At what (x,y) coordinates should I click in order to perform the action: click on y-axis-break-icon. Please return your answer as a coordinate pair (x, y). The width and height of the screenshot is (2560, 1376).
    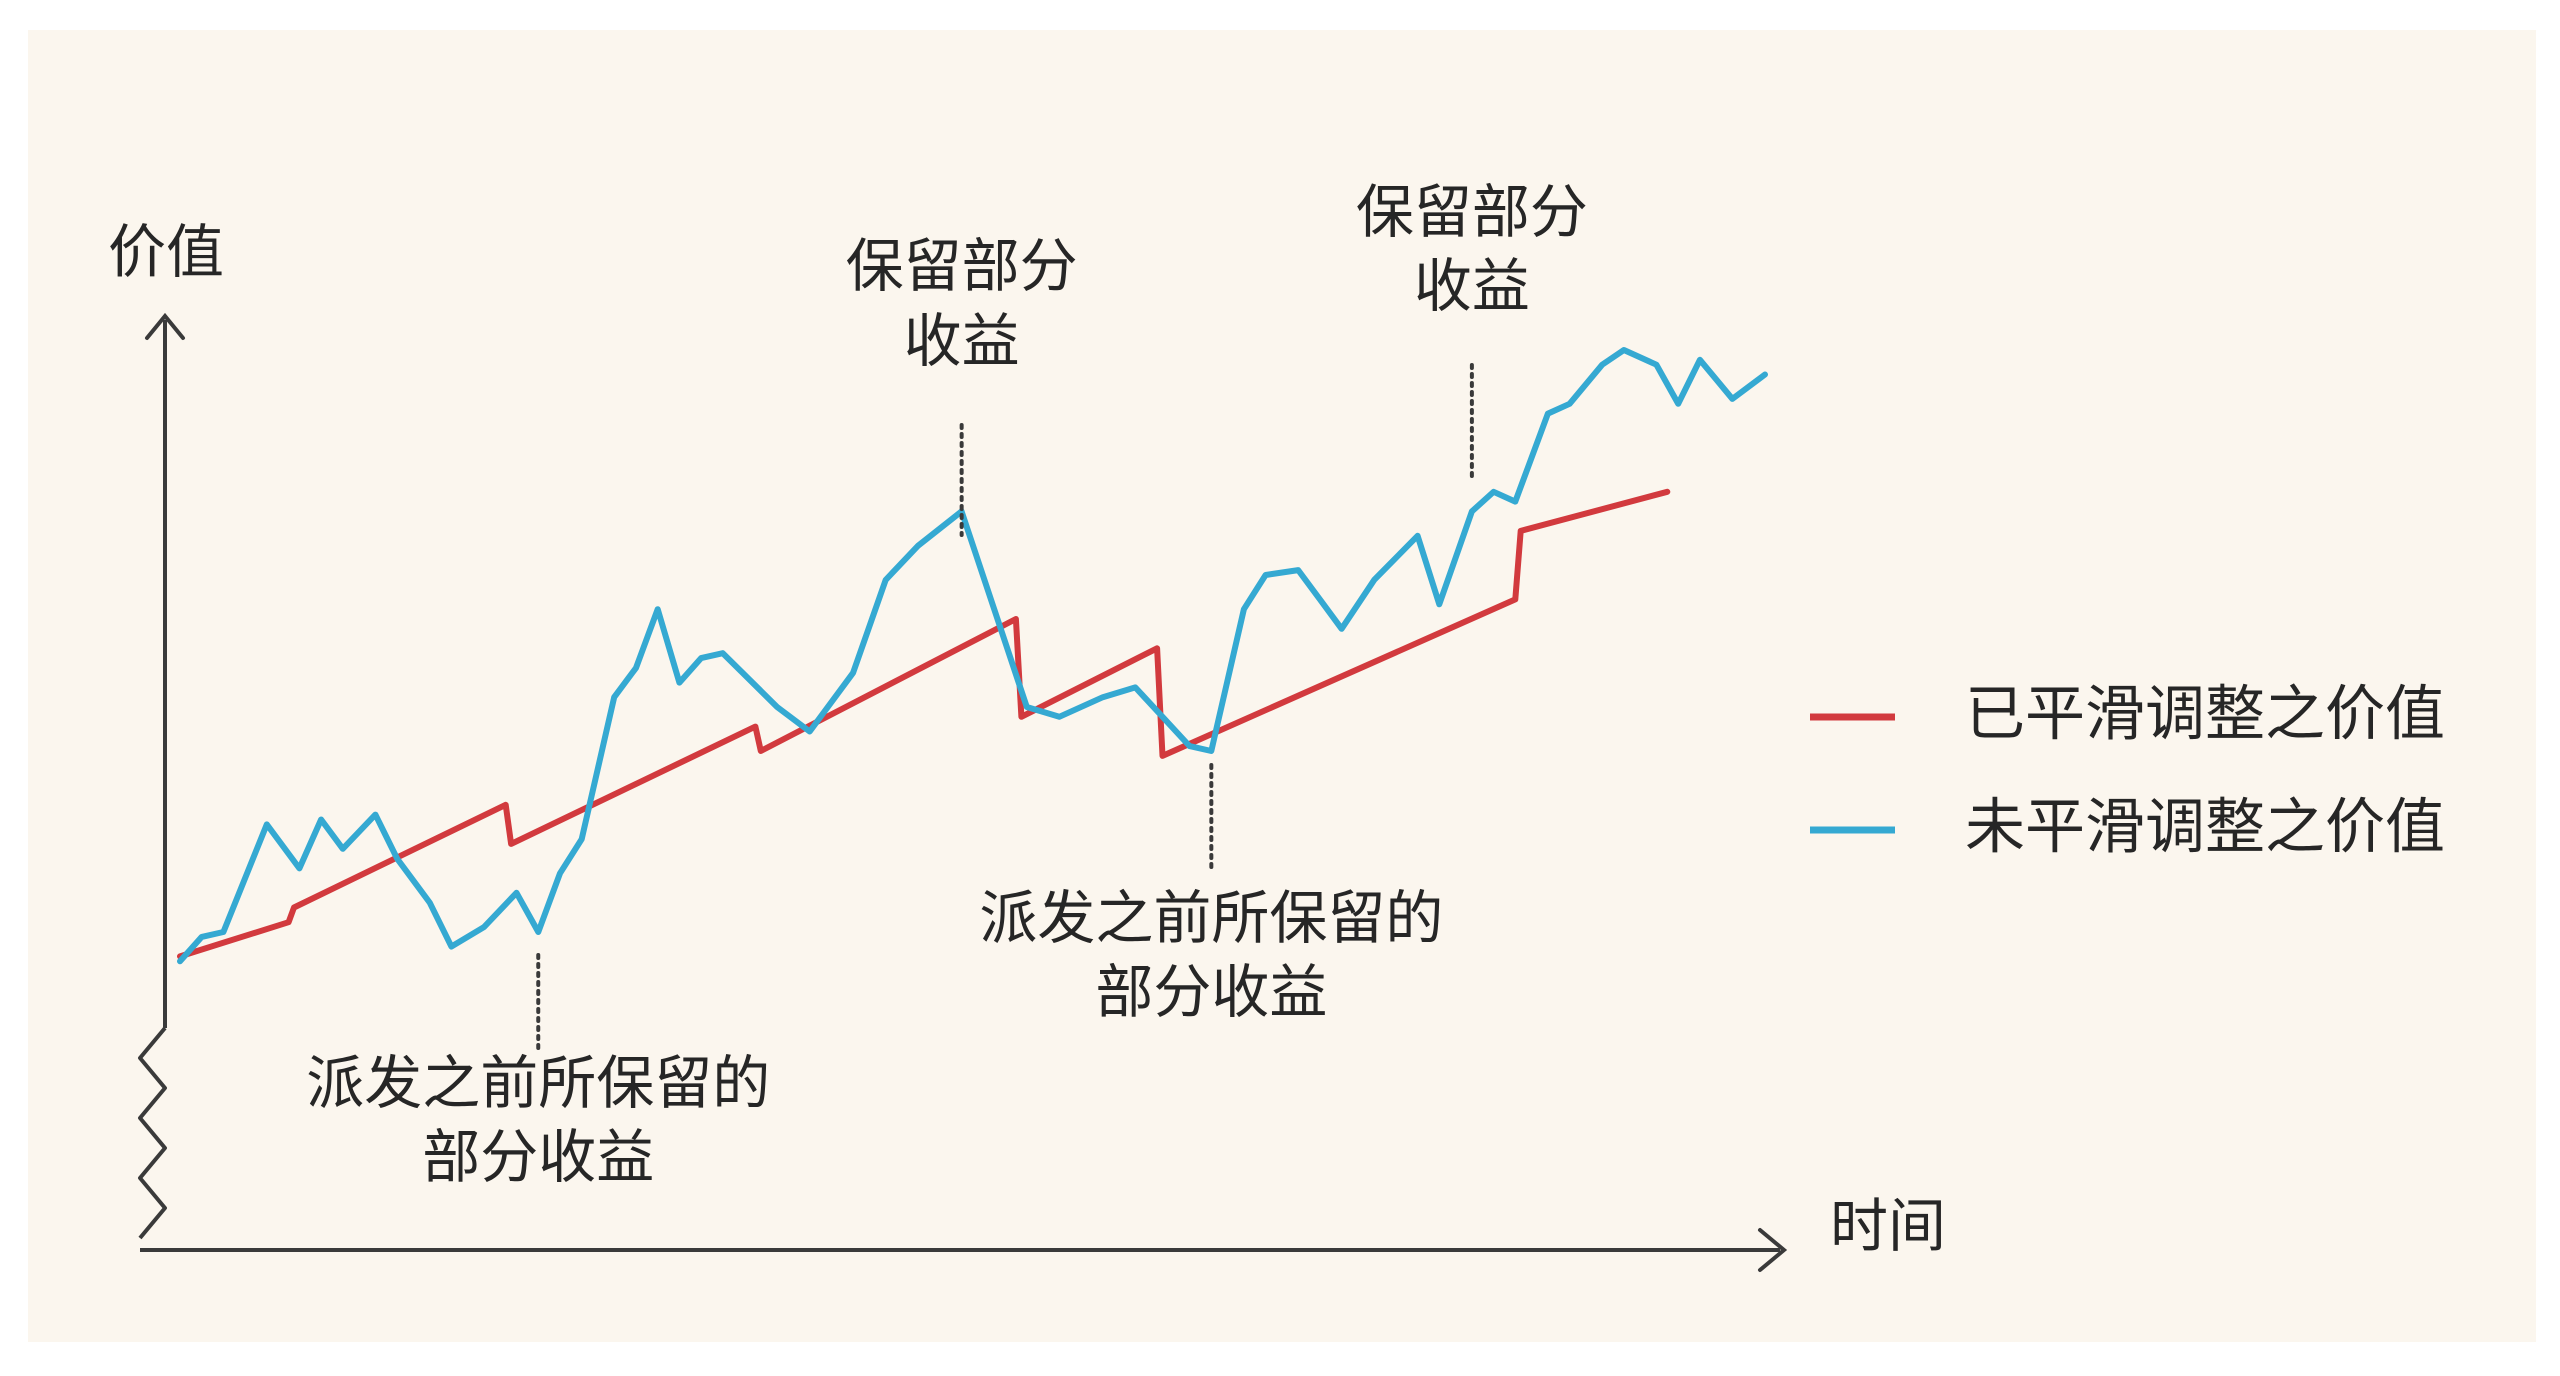
    Looking at the image, I should click on (152, 1133).